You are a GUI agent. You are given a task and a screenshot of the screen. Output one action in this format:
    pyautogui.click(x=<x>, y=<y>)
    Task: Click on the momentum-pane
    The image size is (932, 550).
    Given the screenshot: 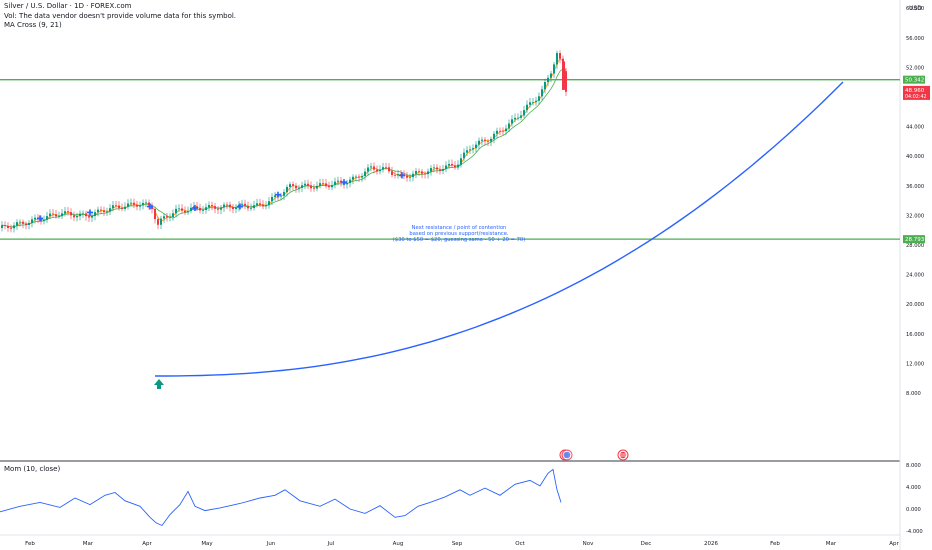 What is the action you would take?
    pyautogui.click(x=281, y=497)
    